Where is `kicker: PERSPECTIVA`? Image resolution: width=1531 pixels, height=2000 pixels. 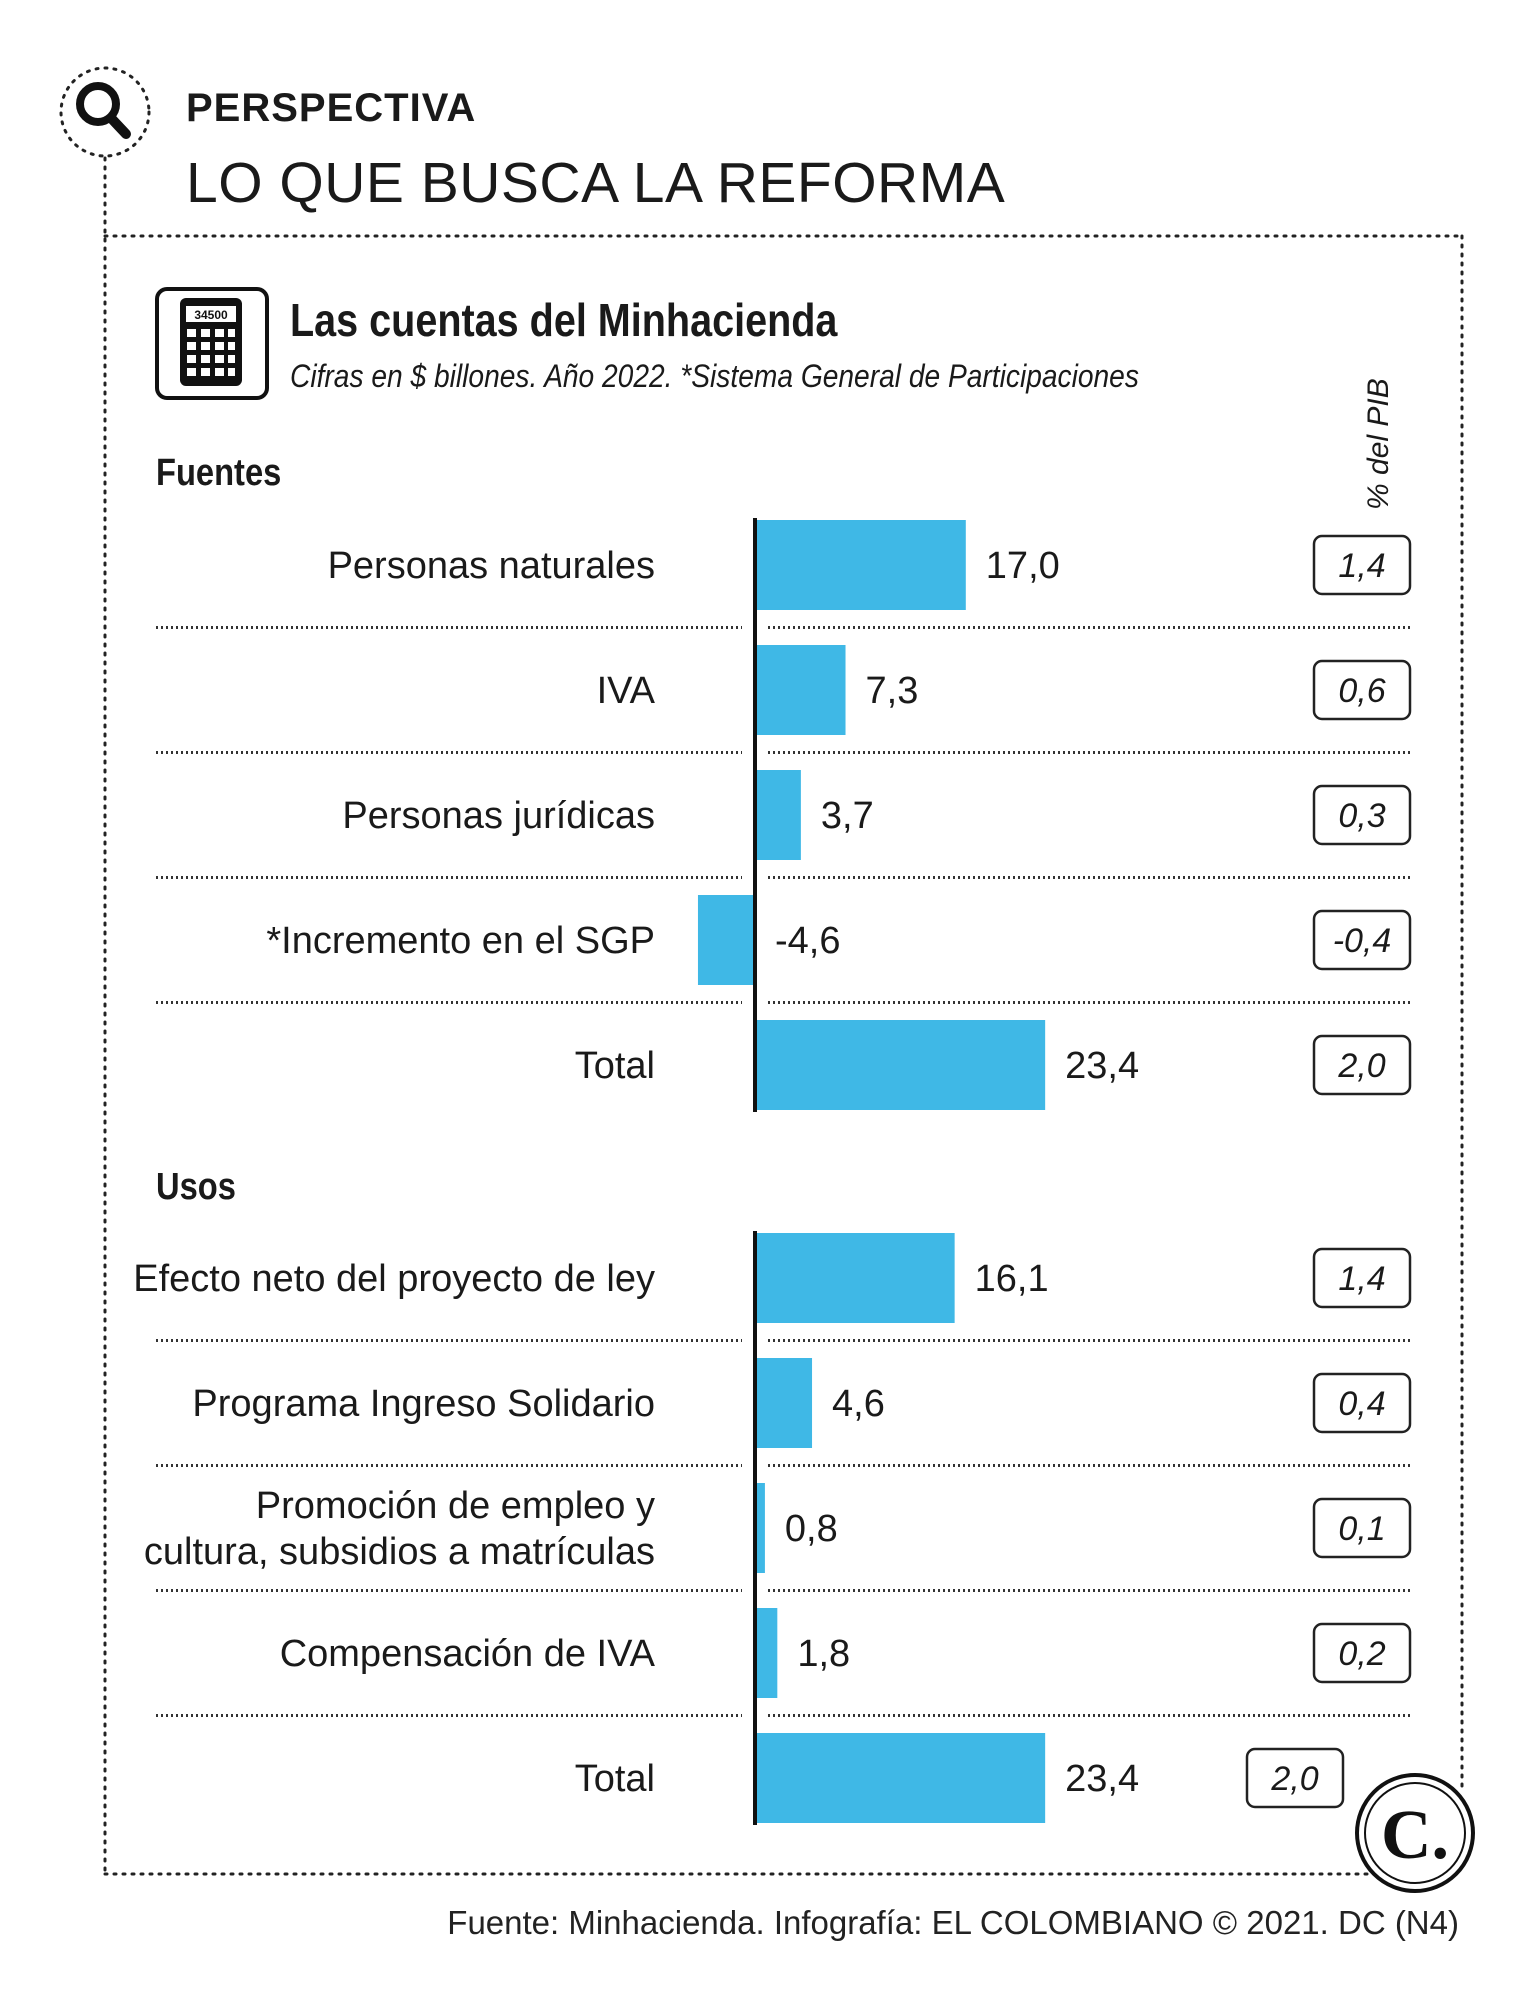
kicker: PERSPECTIVA is located at coordinates (331, 108).